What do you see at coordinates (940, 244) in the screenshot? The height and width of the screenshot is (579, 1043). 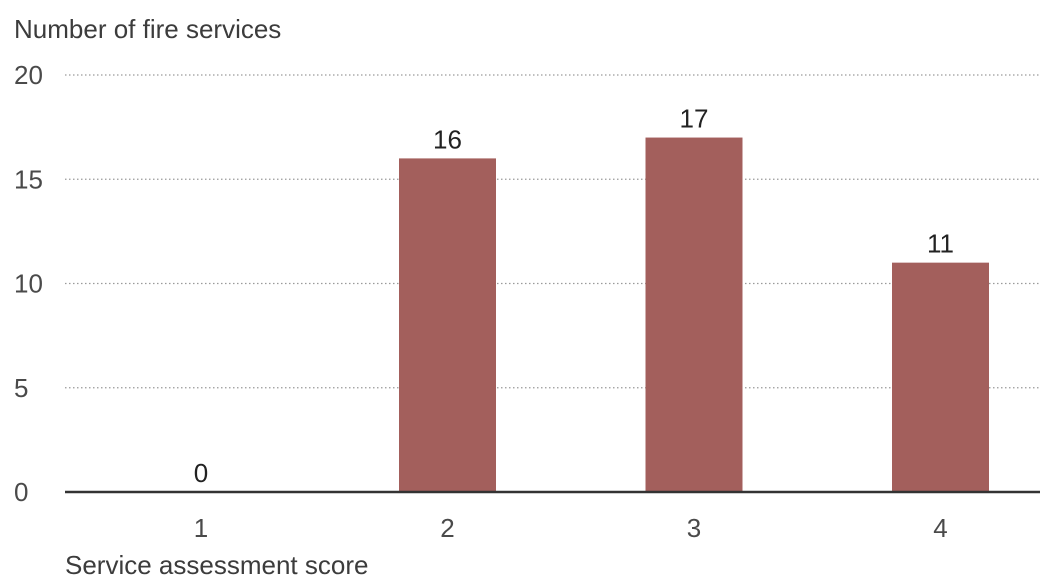 I see `data-label-4: 11` at bounding box center [940, 244].